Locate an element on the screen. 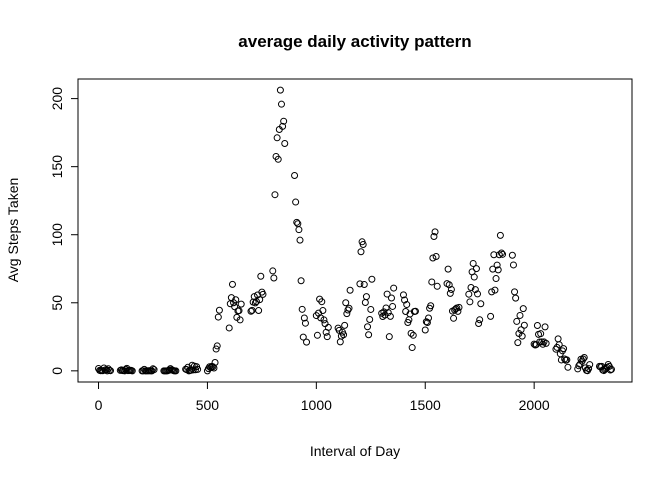 The image size is (672, 485). x-tick-label: 0 is located at coordinates (99, 405).